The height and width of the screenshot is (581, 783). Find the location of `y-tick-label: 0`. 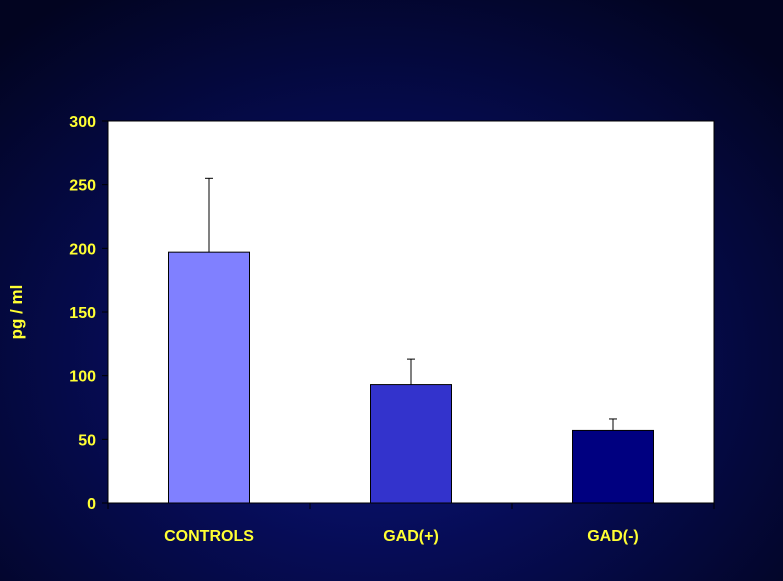

y-tick-label: 0 is located at coordinates (91, 504).